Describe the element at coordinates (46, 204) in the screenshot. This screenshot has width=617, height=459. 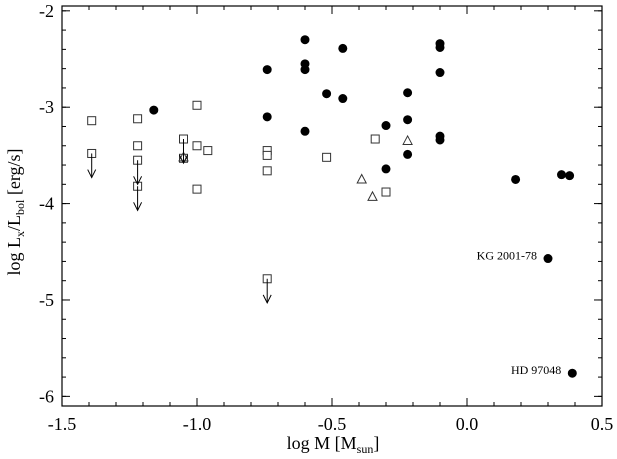
I see `y-tick-label: -4` at that location.